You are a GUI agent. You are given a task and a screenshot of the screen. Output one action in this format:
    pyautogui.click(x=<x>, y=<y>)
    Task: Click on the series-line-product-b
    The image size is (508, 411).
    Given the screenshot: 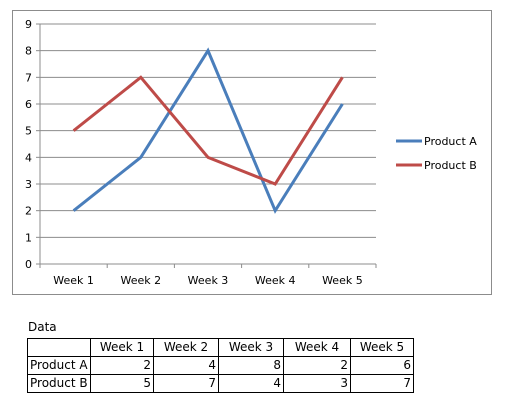 What is the action you would take?
    pyautogui.click(x=208, y=130)
    